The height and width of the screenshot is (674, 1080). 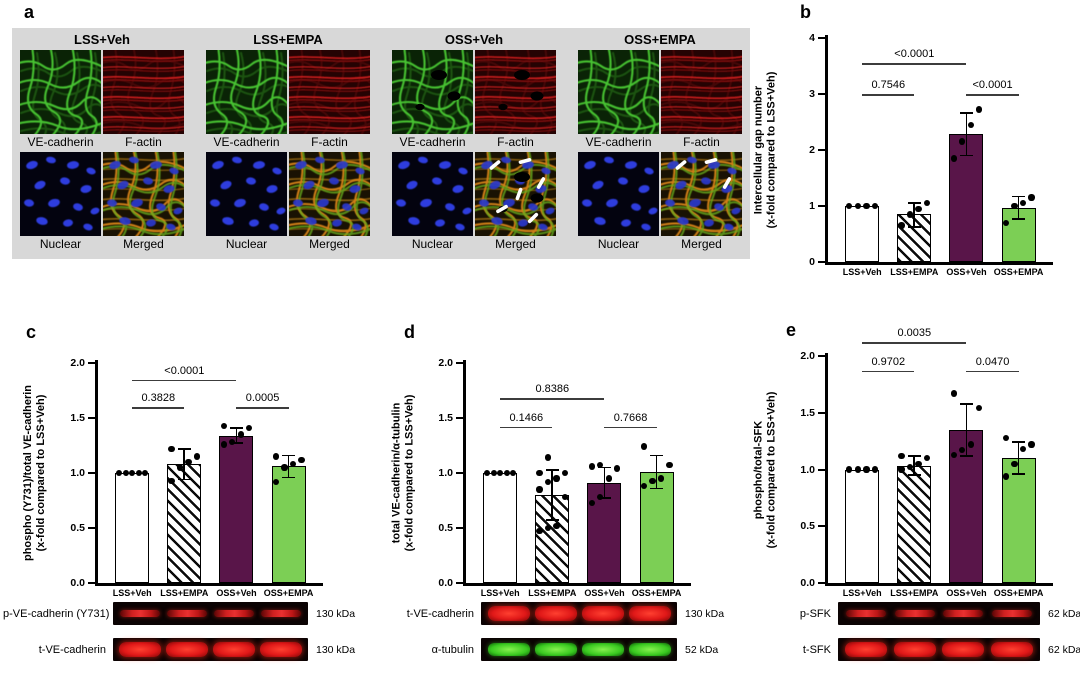 I want to click on y-tick-label: 2, so click(x=812, y=150).